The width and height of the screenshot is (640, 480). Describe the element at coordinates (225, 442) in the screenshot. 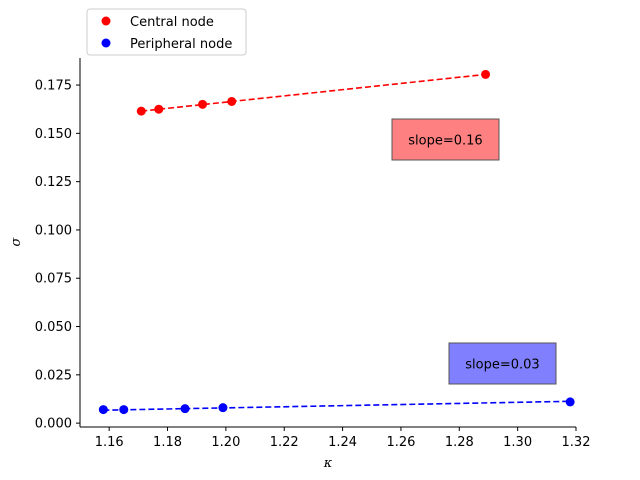

I see `x-tick-label: 1.20` at that location.